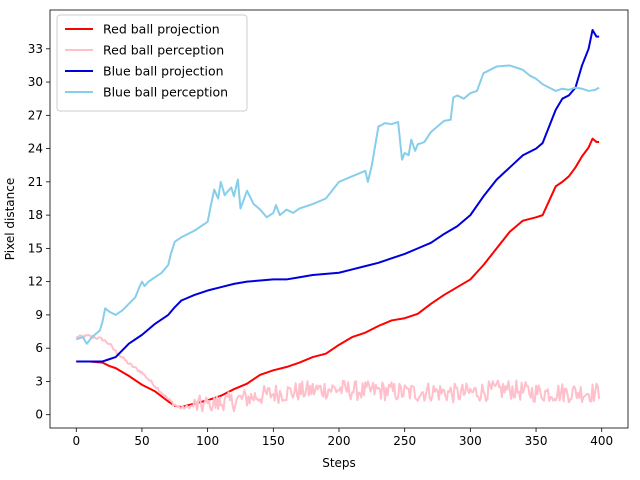  I want to click on series-line-red-ball-perception, so click(338, 373).